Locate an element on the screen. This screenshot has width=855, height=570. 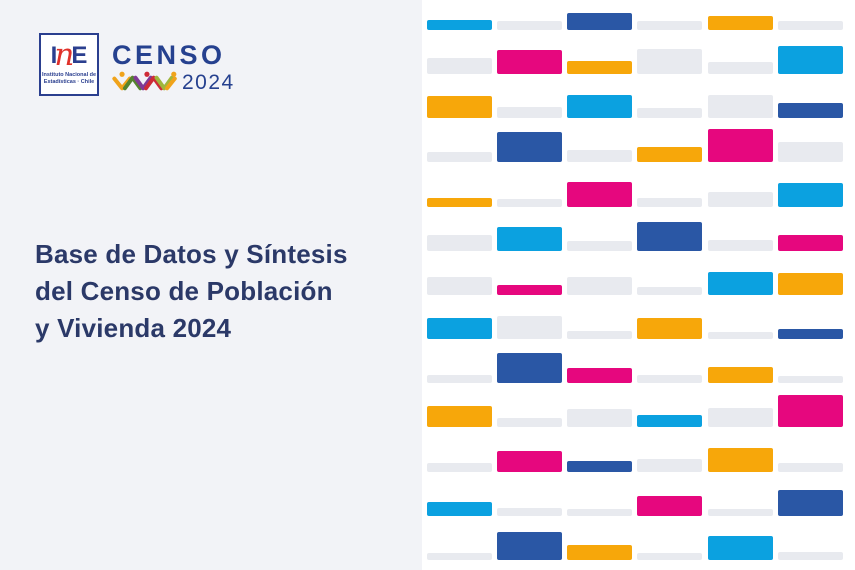
censo-logo: CENSO is located at coordinates (173, 64).